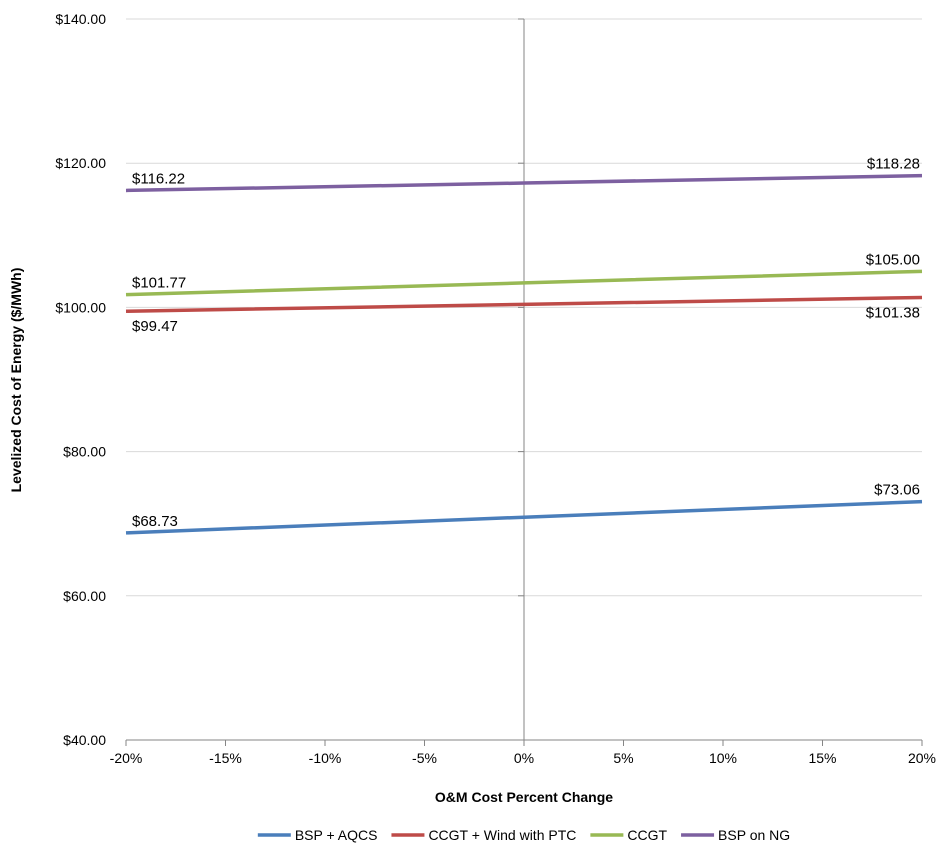  Describe the element at coordinates (155, 521) in the screenshot. I see `data-label: $68.73` at that location.